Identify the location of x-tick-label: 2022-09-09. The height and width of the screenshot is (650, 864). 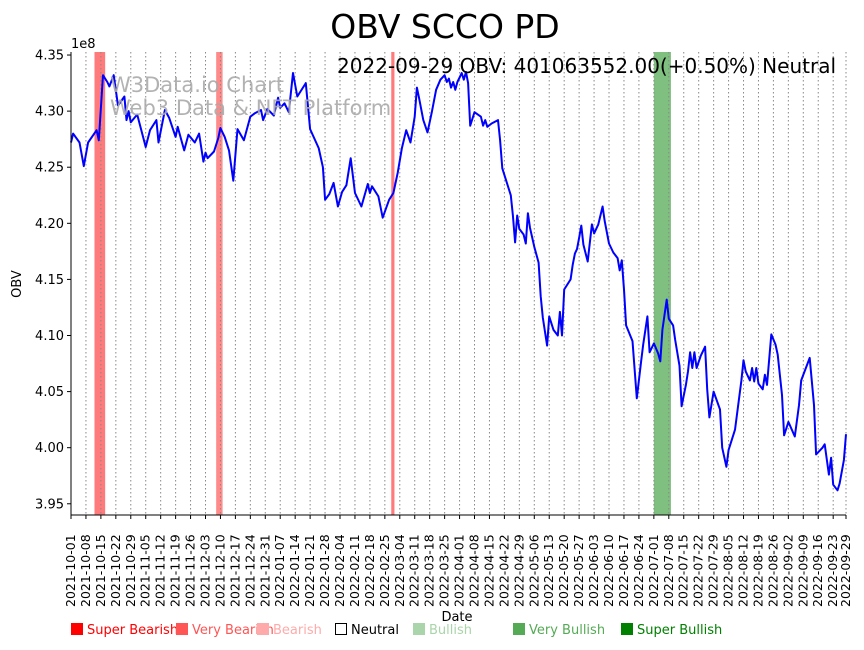
(802, 570).